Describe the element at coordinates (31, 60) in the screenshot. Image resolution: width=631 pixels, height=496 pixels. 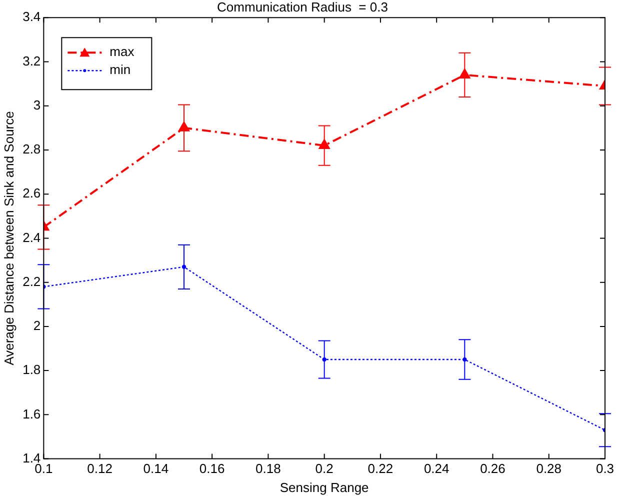
I see `y-tick-label: 3.2` at that location.